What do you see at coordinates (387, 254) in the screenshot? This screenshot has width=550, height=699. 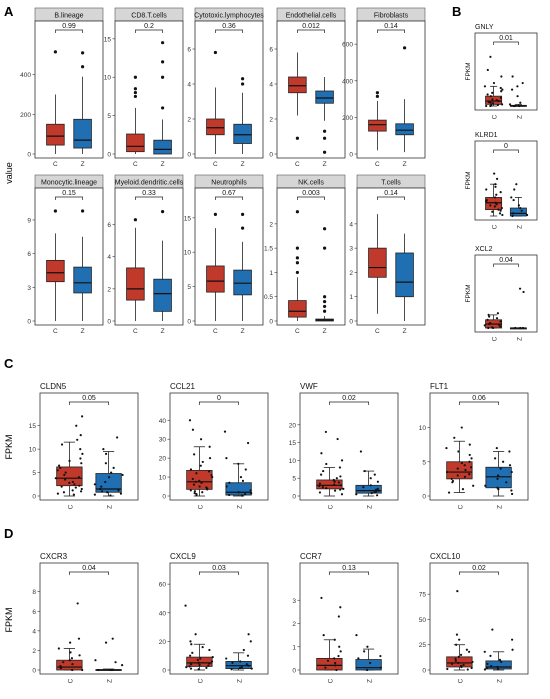 I see `plot-t-cells: T.cells 0 1 2 3 4 C Z 0.14` at bounding box center [387, 254].